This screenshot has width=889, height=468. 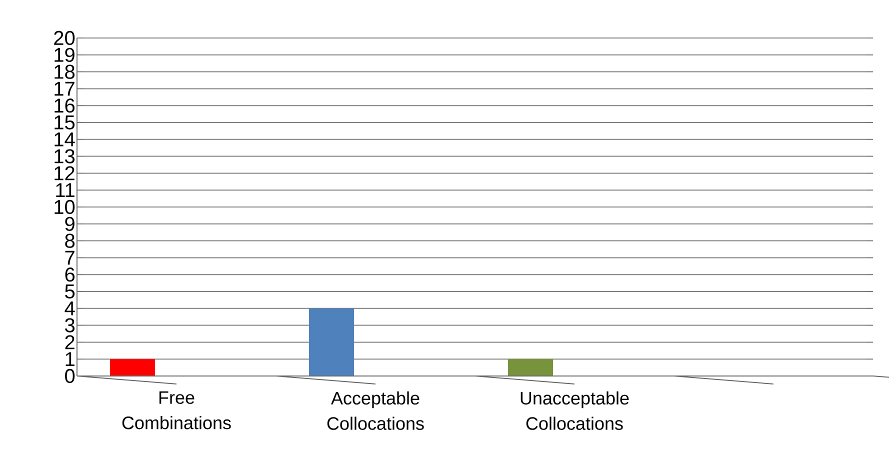 What do you see at coordinates (64, 173) in the screenshot?
I see `y-tick-label: 12` at bounding box center [64, 173].